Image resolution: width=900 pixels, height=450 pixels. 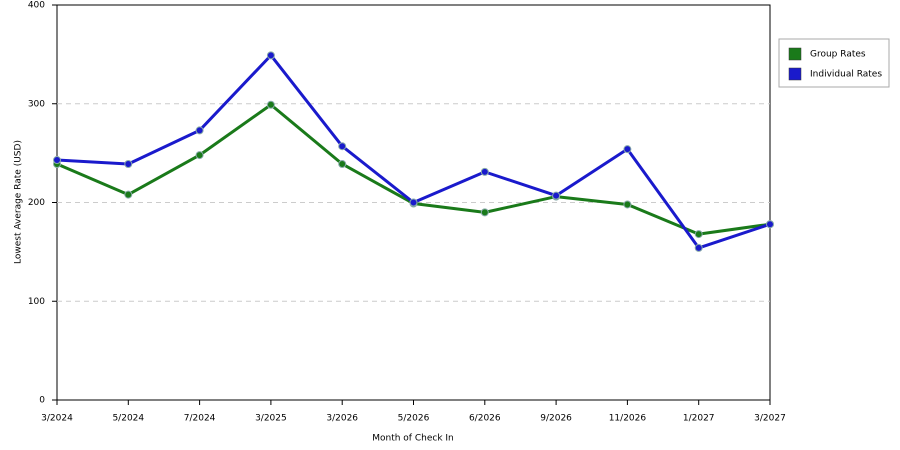 What do you see at coordinates (36, 302) in the screenshot?
I see `y-tick-label: 100` at bounding box center [36, 302].